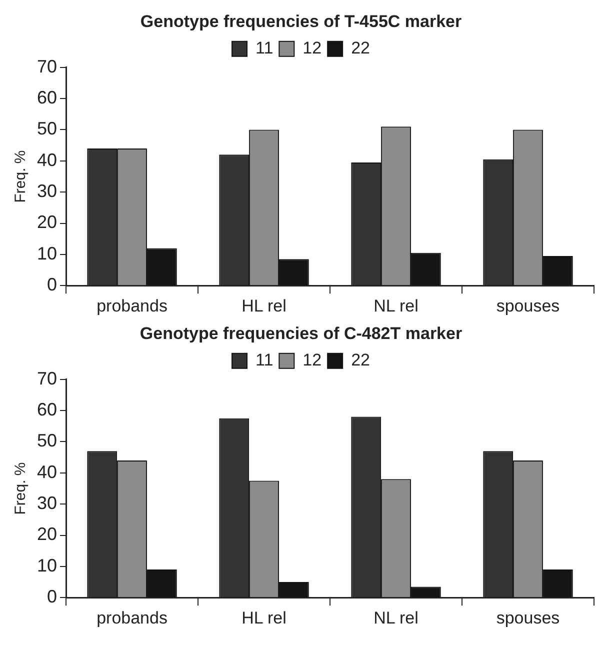 The image size is (614, 649). Describe the element at coordinates (301, 21) in the screenshot. I see `chart-title: Genotype frequencies of T-455C marker` at that location.